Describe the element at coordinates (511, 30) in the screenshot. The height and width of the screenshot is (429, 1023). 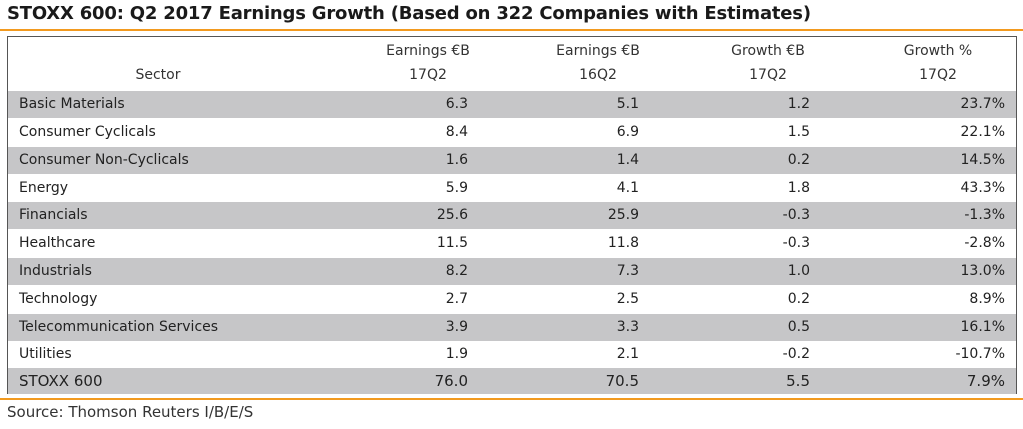
I see `top-accent-rule` at that location.